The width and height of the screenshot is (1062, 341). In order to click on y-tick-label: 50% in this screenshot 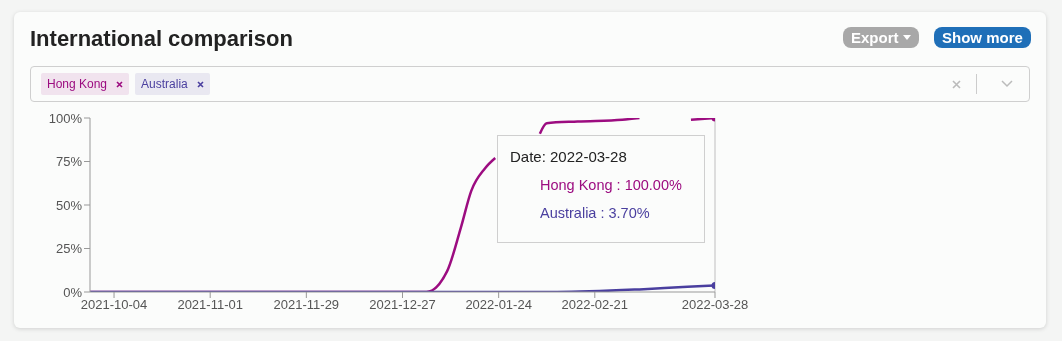, I will do `click(69, 205)`.